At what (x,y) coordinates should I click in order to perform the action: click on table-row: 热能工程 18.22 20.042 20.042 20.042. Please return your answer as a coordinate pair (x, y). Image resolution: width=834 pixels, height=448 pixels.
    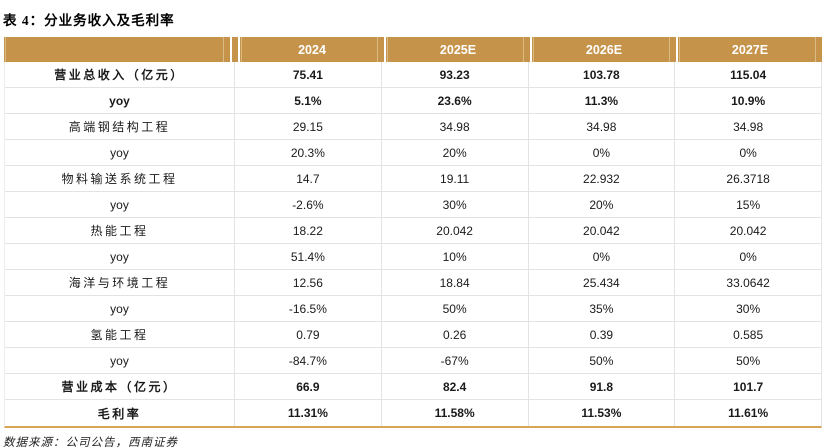
    Looking at the image, I should click on (413, 231).